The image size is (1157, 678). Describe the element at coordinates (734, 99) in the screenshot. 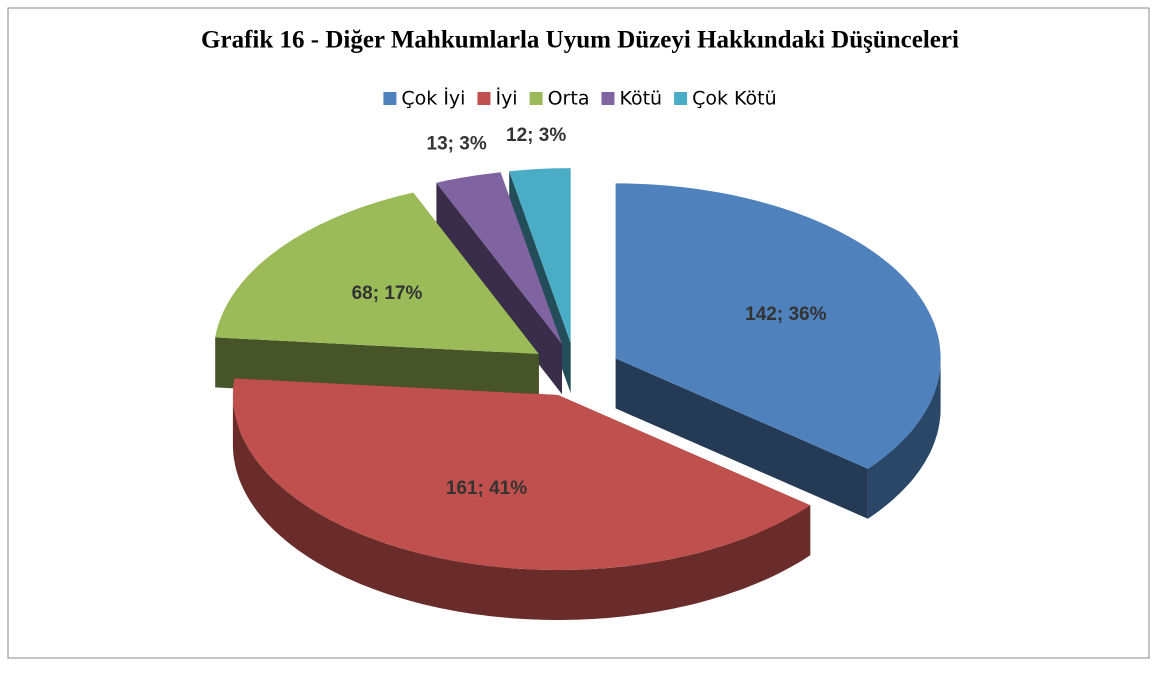

I see `legend-label: Çok Kötü` at that location.